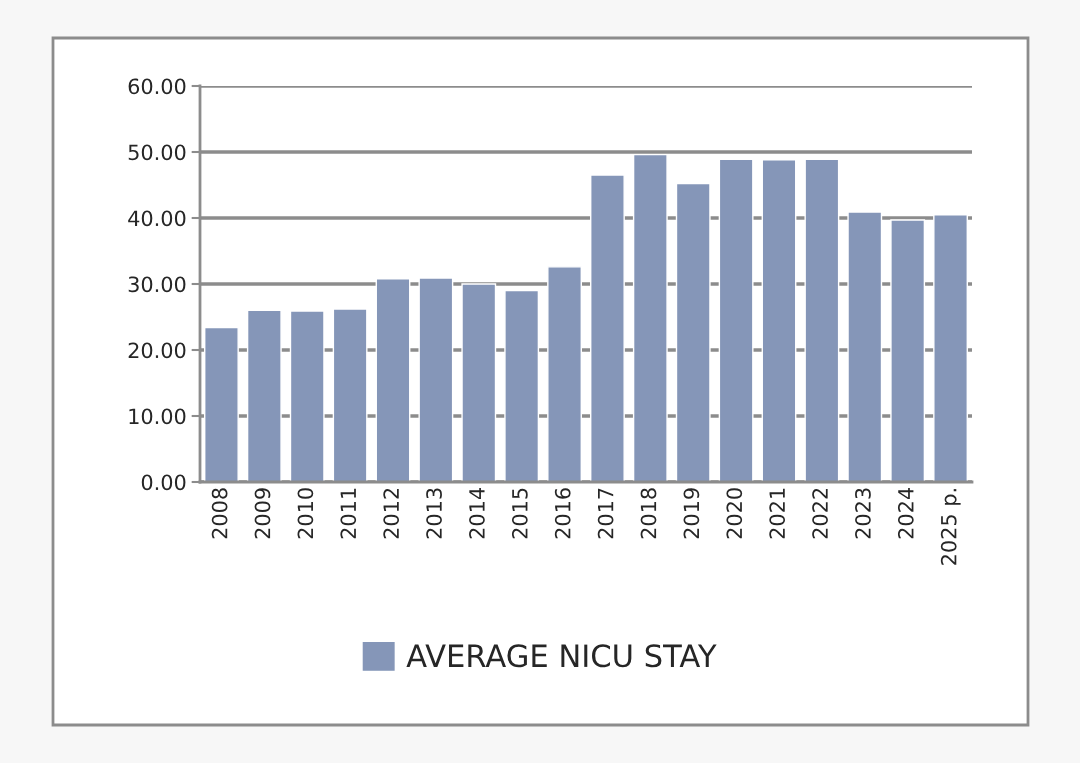  What do you see at coordinates (157, 416) in the screenshot?
I see `y-tick-label: 10.00` at bounding box center [157, 416].